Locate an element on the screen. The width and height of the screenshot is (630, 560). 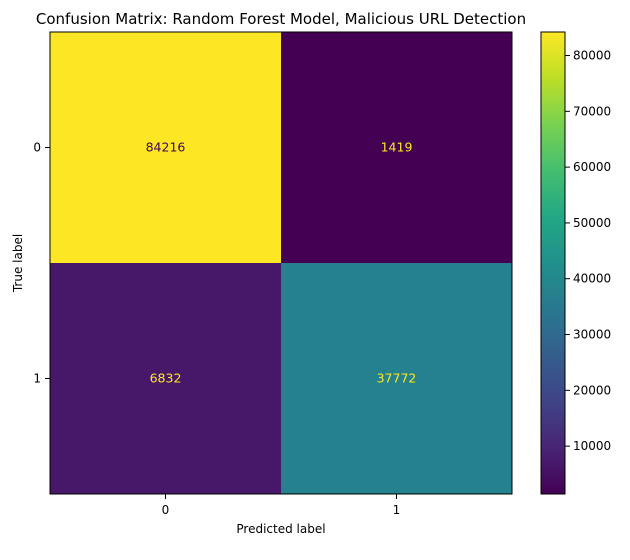
colorbar-tick-label: 40000 is located at coordinates (592, 279).